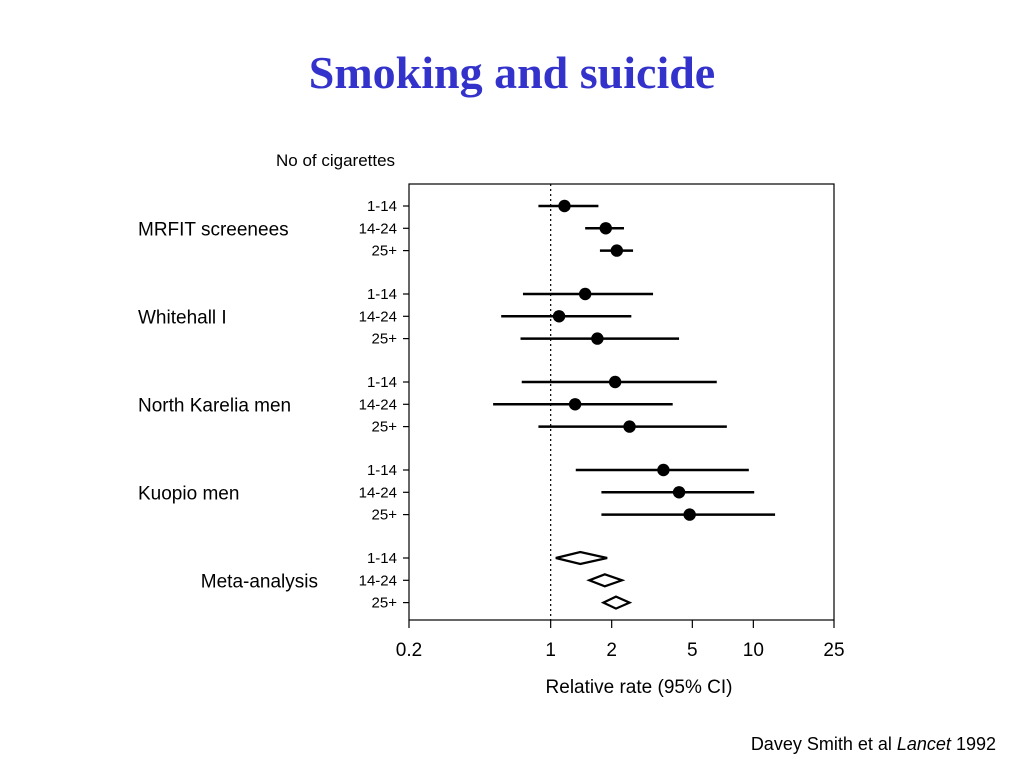  I want to click on group-label: North Karelia men, so click(214, 405).